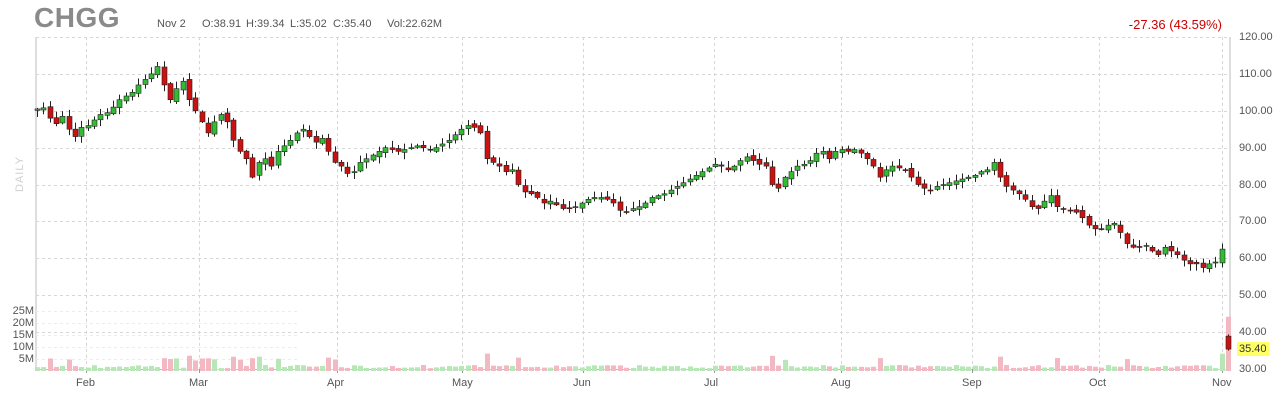 This screenshot has height=400, width=1280. Describe the element at coordinates (23, 310) in the screenshot. I see `volume-tick-label: 25M` at that location.